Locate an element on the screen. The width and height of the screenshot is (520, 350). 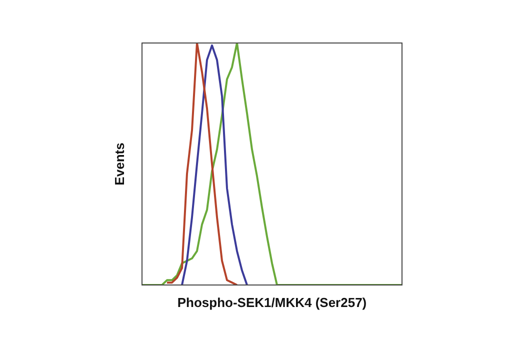
x-axis-title: Phospho-SEK1/MKK4 (Ser257) is located at coordinates (272, 302).